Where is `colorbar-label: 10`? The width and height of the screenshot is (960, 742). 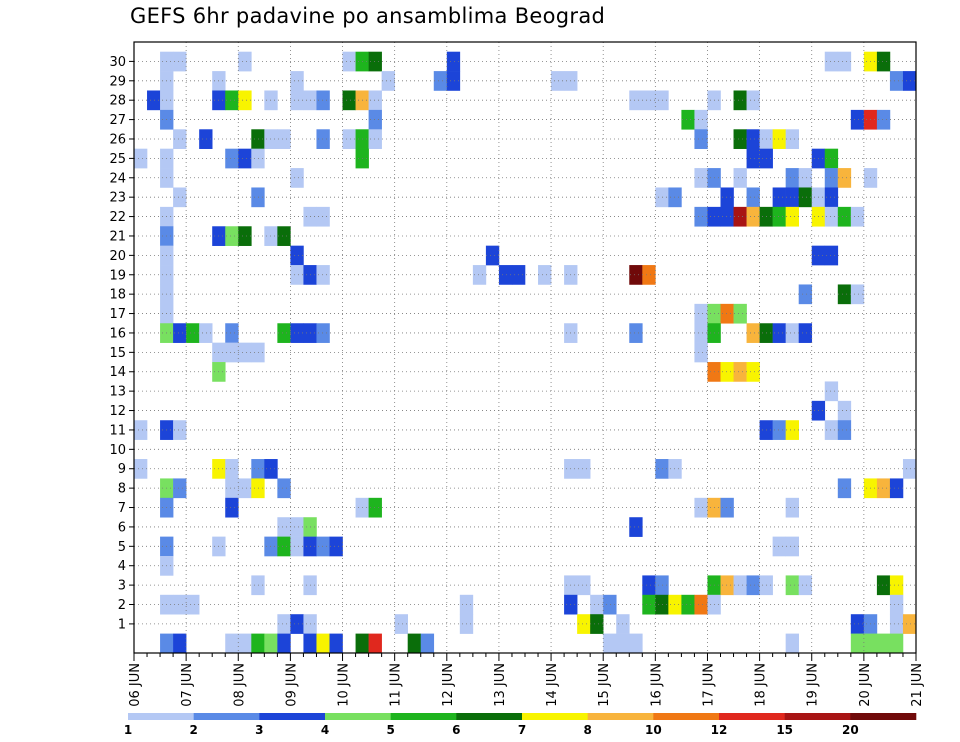 colorbar-label: 10 is located at coordinates (653, 730).